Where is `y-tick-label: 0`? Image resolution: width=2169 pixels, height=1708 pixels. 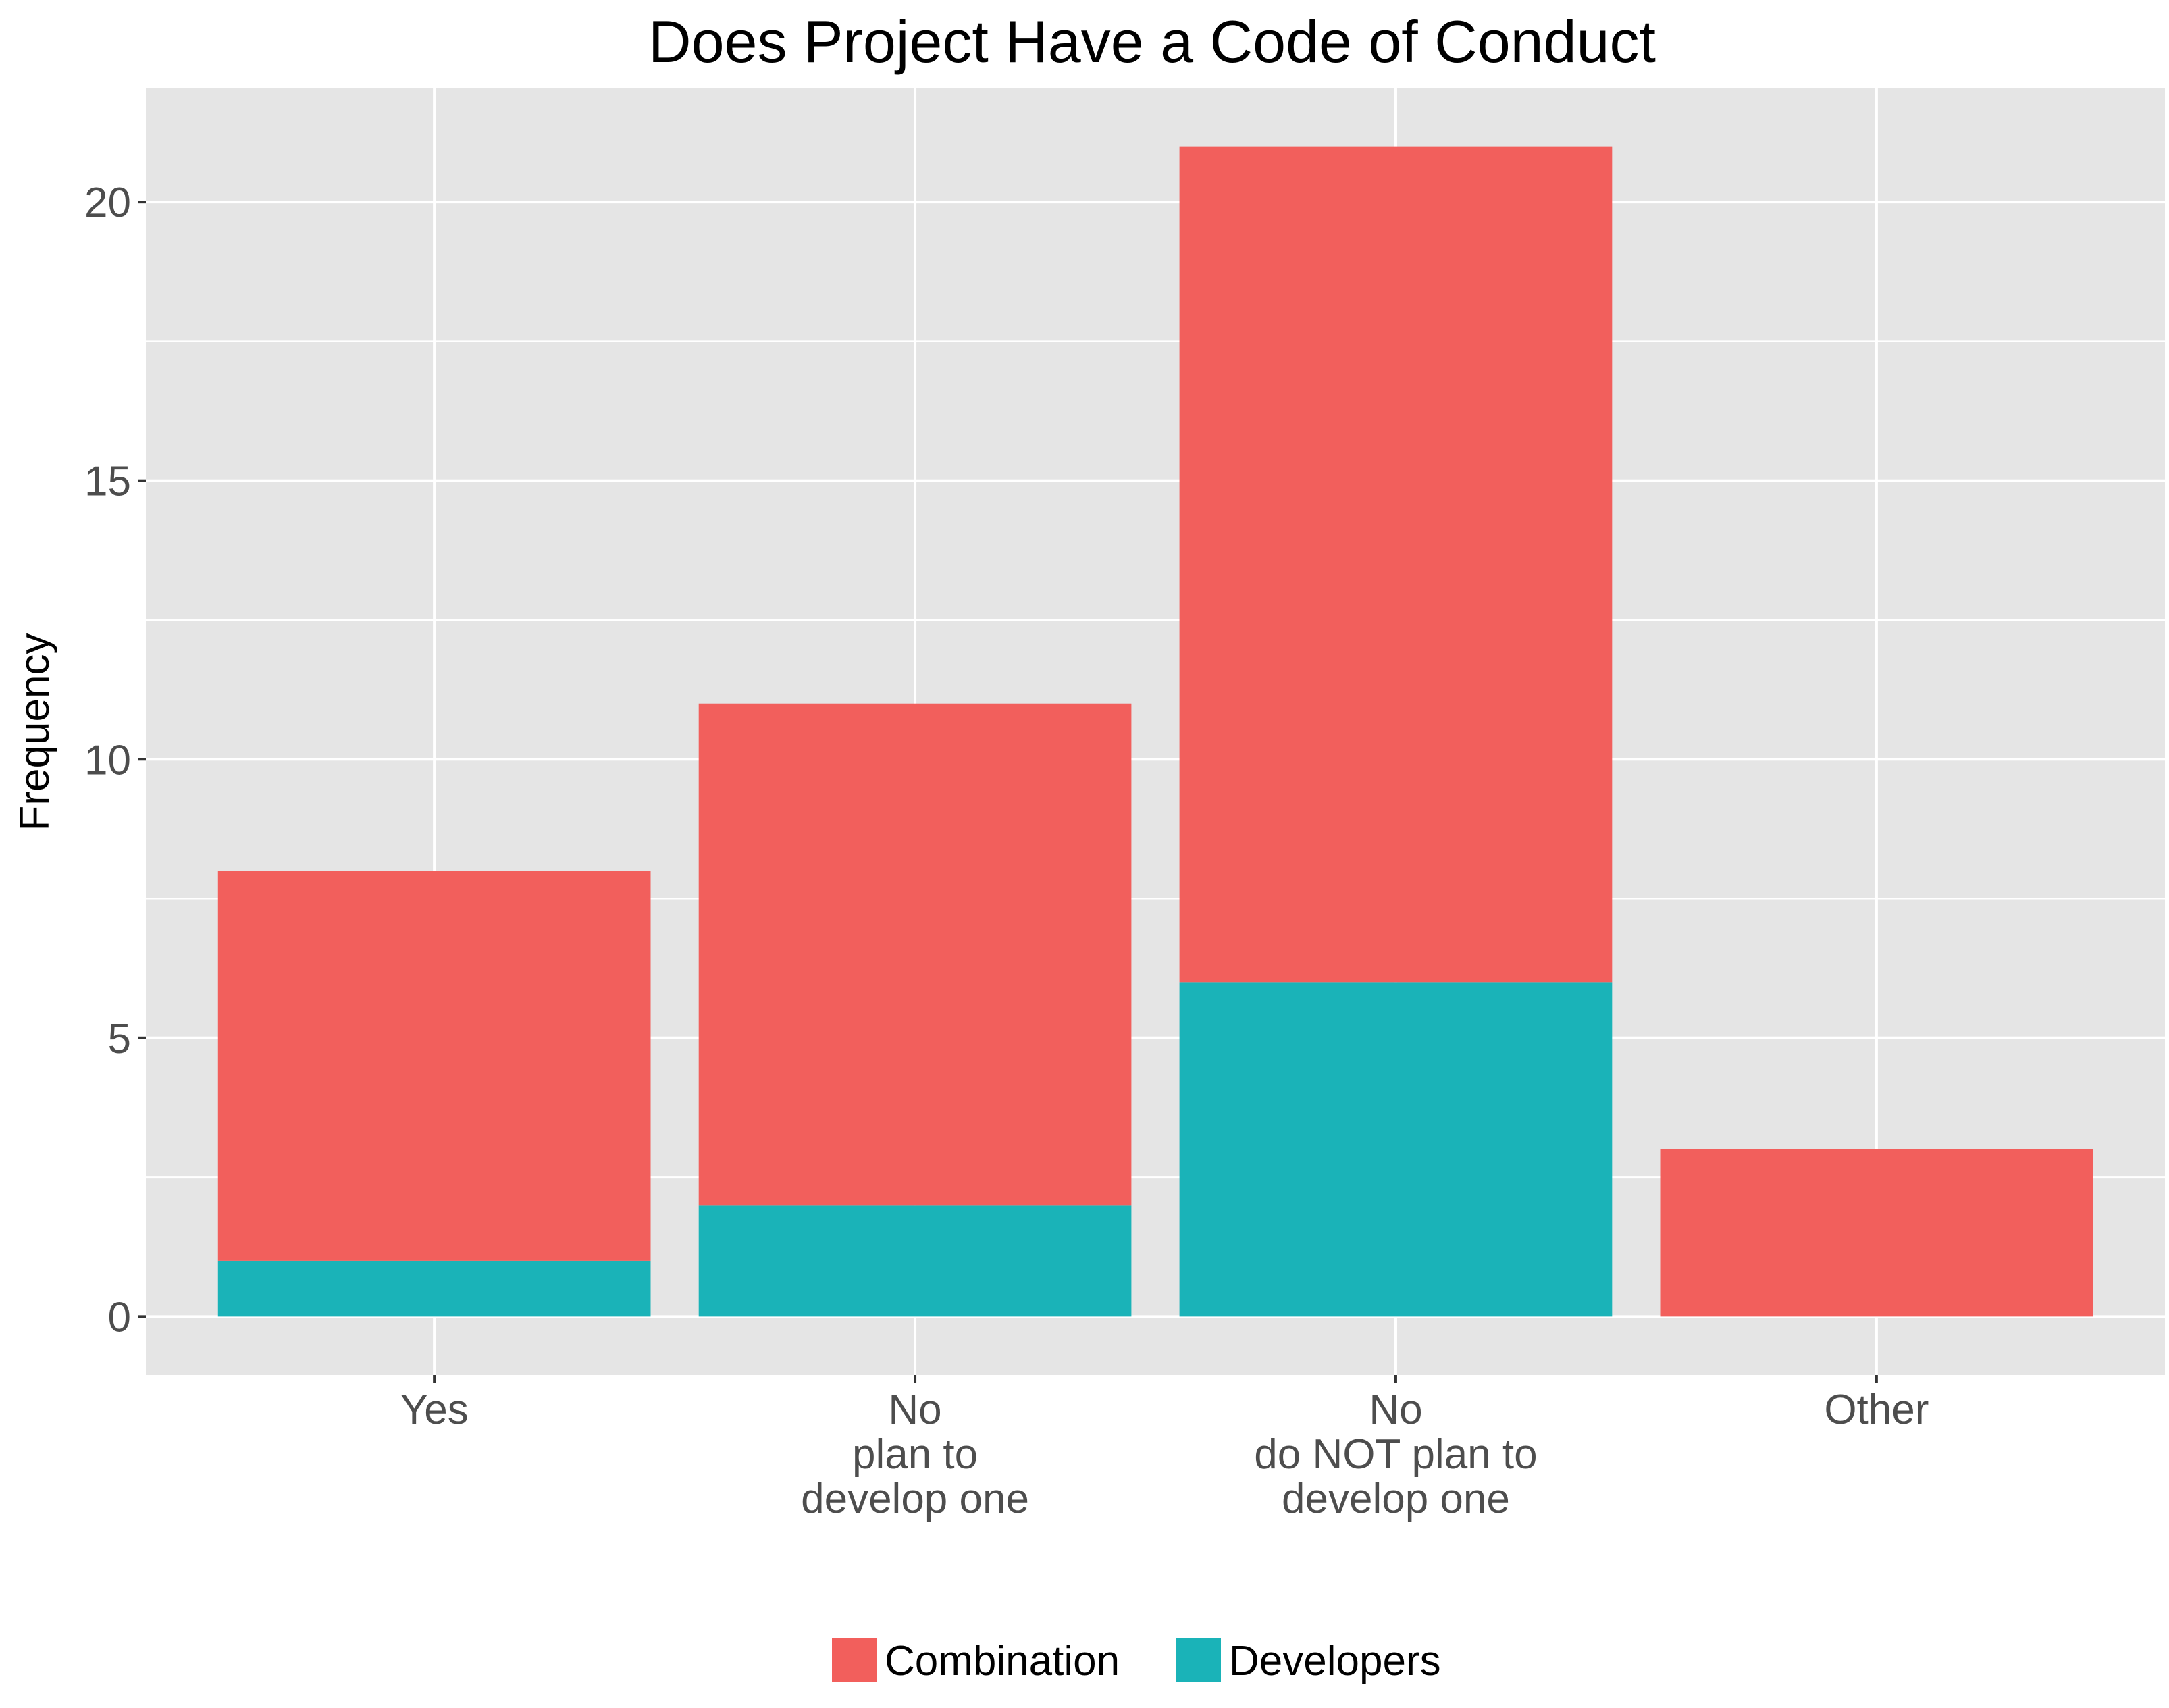 y-tick-label: 0 is located at coordinates (120, 1317).